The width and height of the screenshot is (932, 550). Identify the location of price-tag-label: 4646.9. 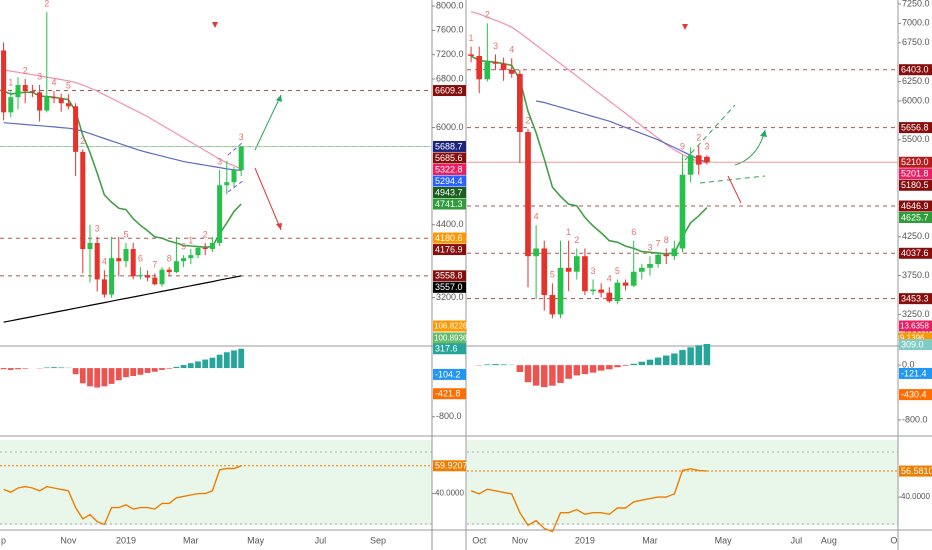
(915, 206).